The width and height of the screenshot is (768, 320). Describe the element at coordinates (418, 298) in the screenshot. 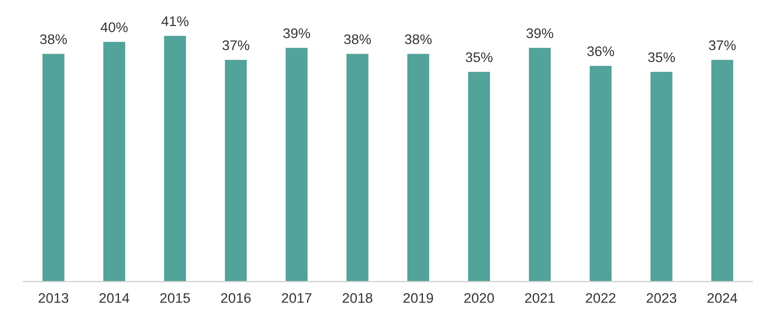

I see `x-tick-label: 2019` at that location.